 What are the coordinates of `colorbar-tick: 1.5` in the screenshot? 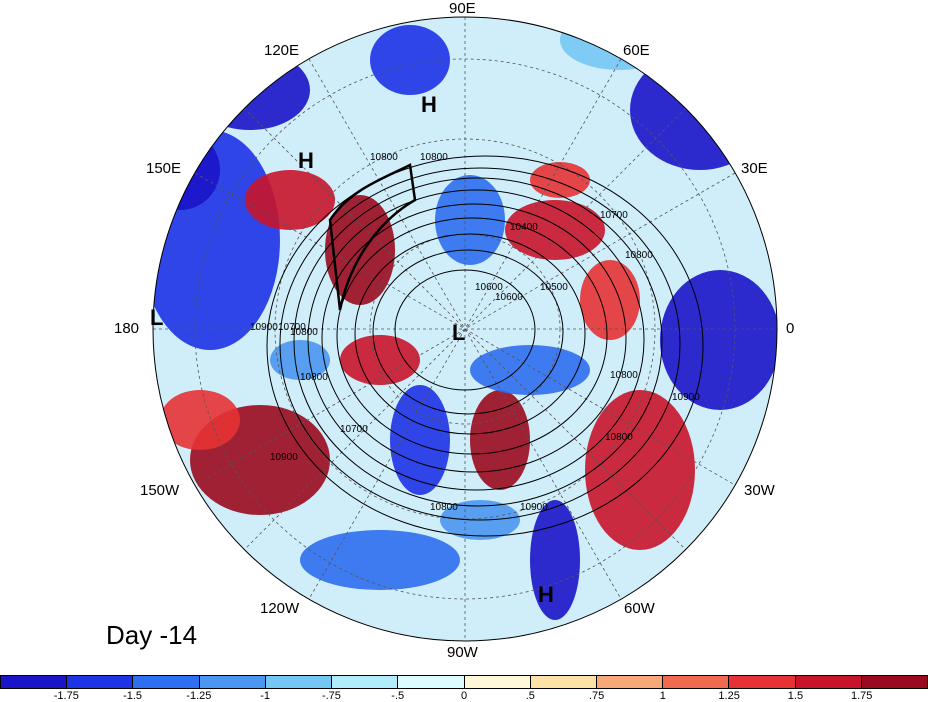 It's located at (795, 696).